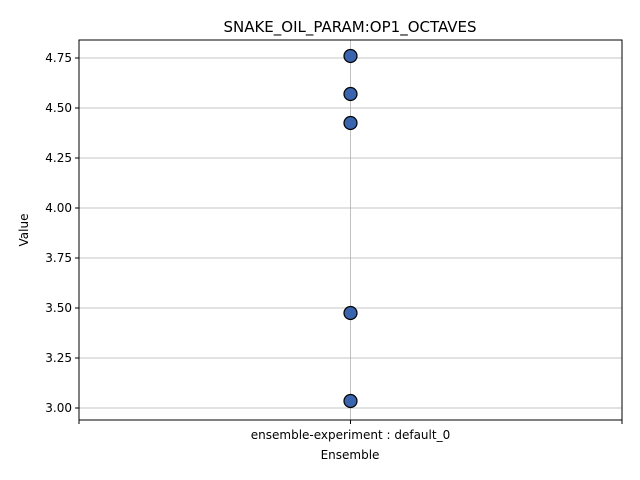  Describe the element at coordinates (62, 233) in the screenshot. I see `y-axis: 3.00 3.25 3.50 3.75 4.00 4.25 4.50 4.75` at that location.